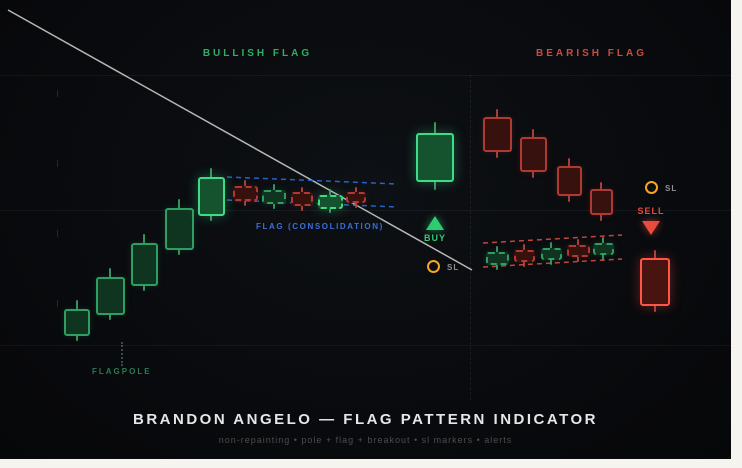 This screenshot has width=742, height=468. What do you see at coordinates (57, 303) in the screenshot?
I see `axis-tick` at bounding box center [57, 303].